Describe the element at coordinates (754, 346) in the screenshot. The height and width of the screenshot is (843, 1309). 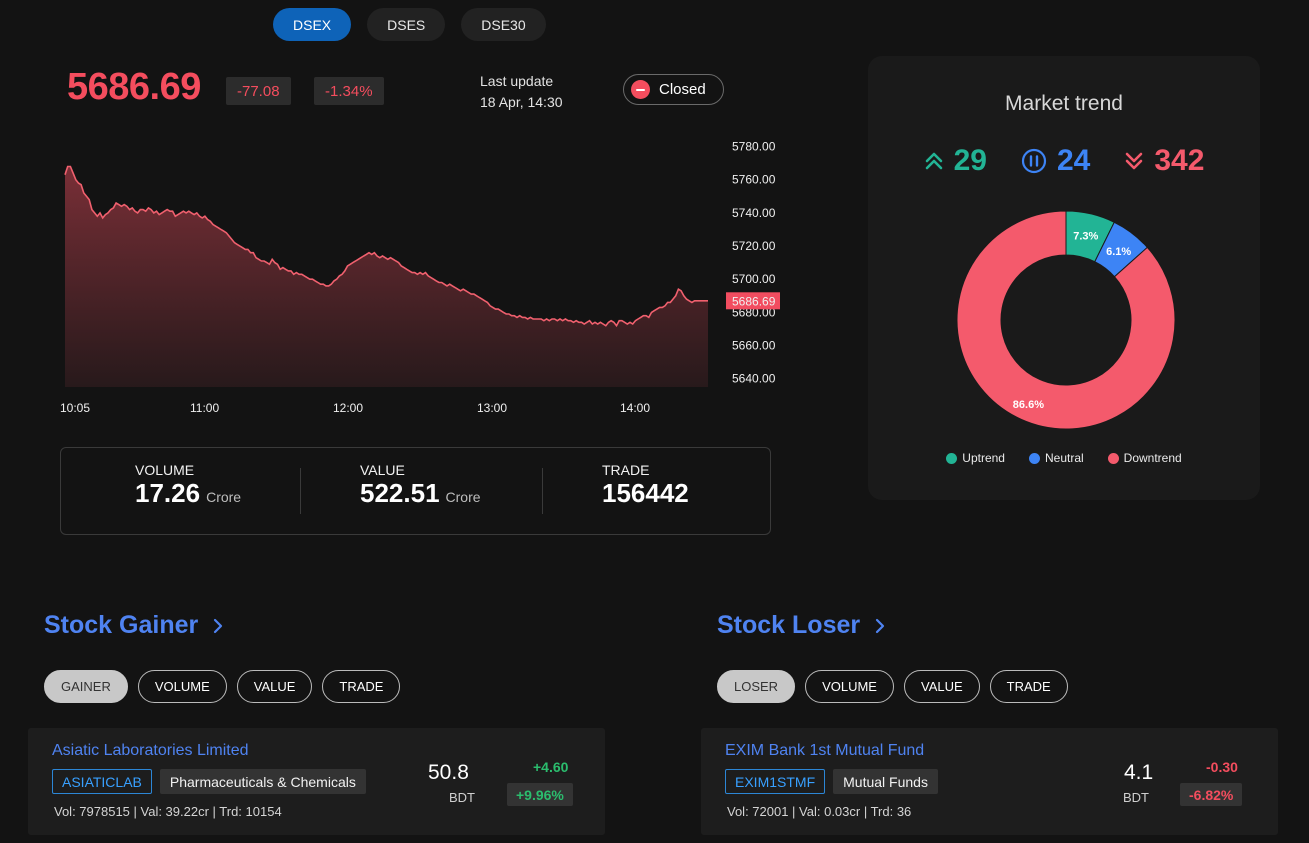
I see `y-tick-label: 5660.00` at that location.